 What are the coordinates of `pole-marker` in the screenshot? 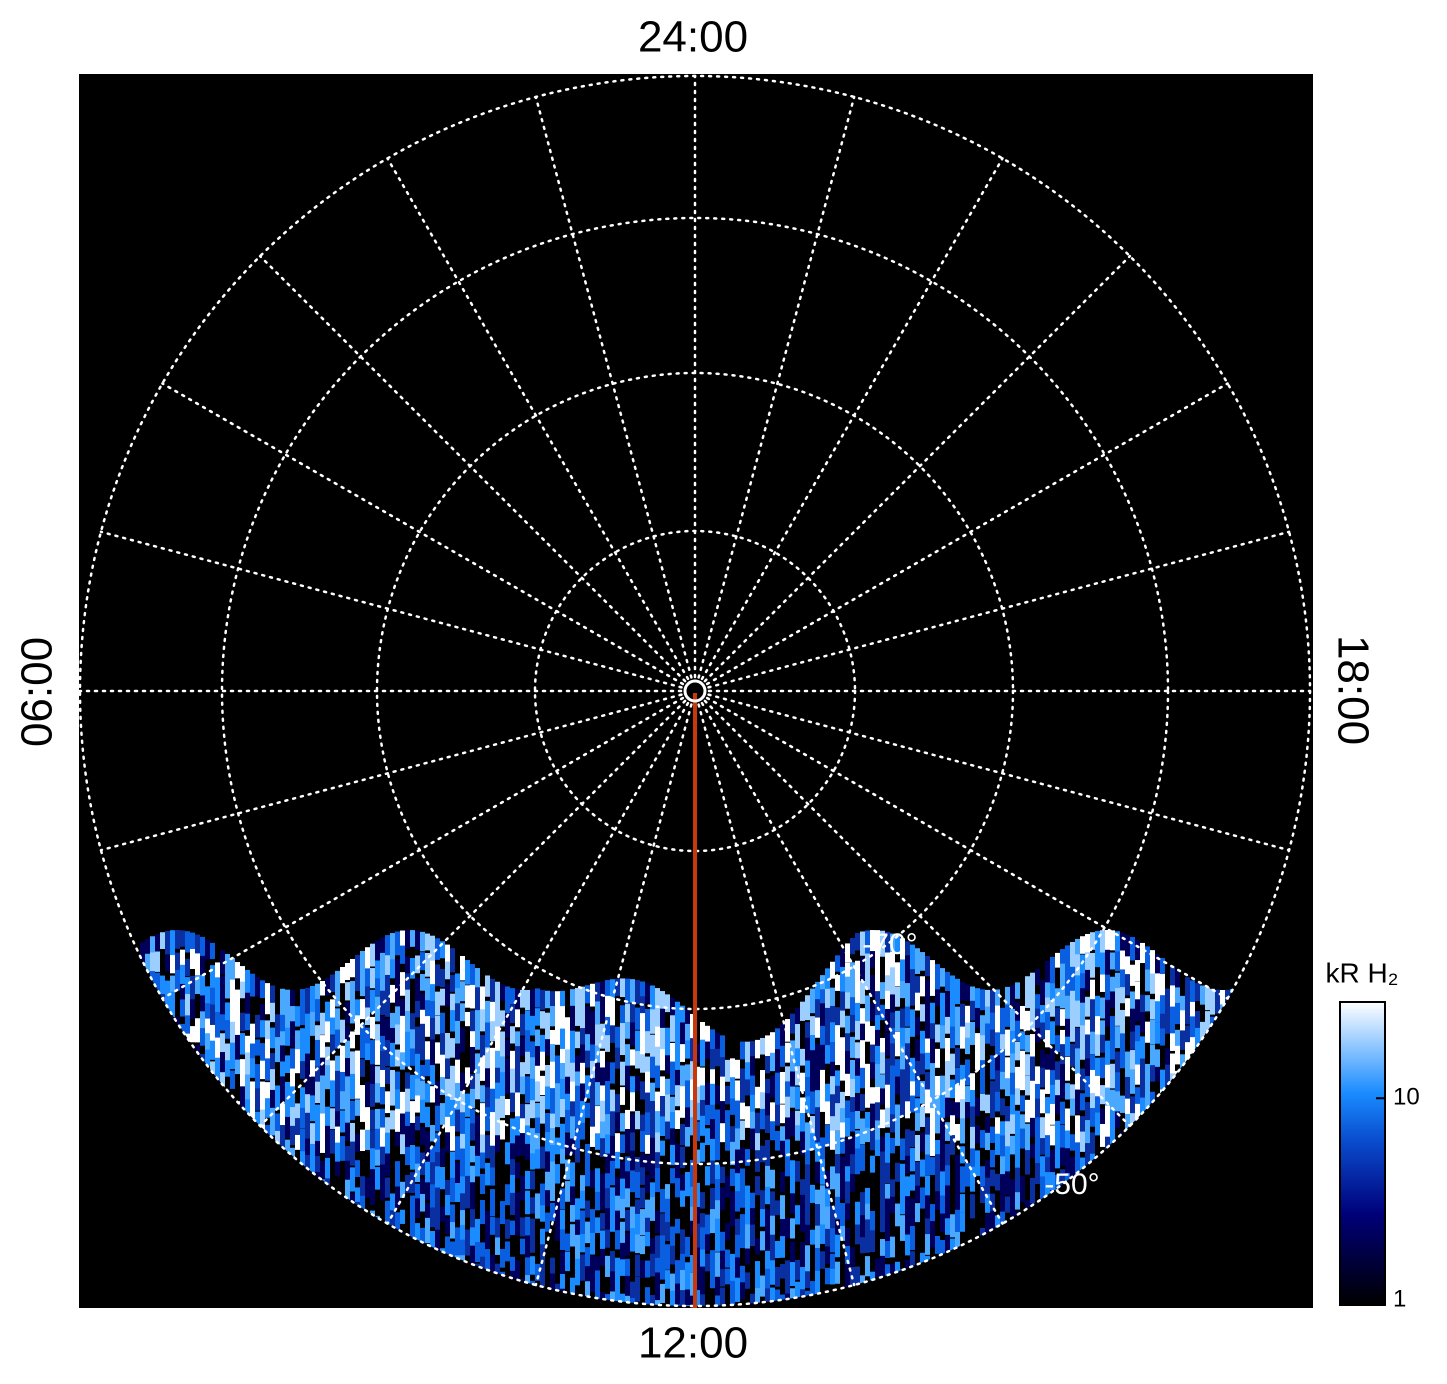 It's located at (695, 691).